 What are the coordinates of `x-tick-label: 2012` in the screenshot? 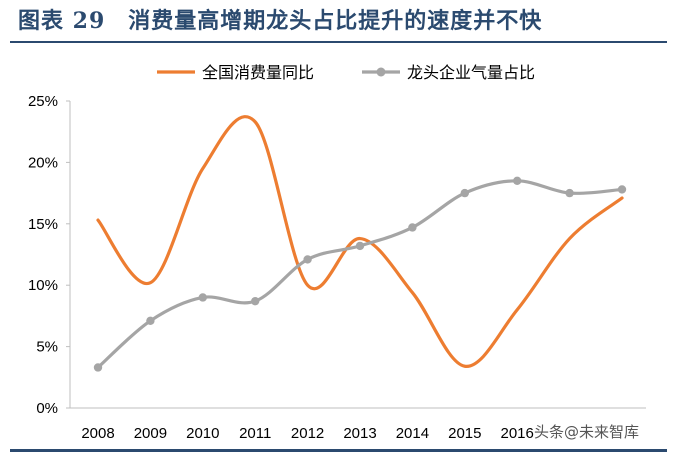 It's located at (307, 433).